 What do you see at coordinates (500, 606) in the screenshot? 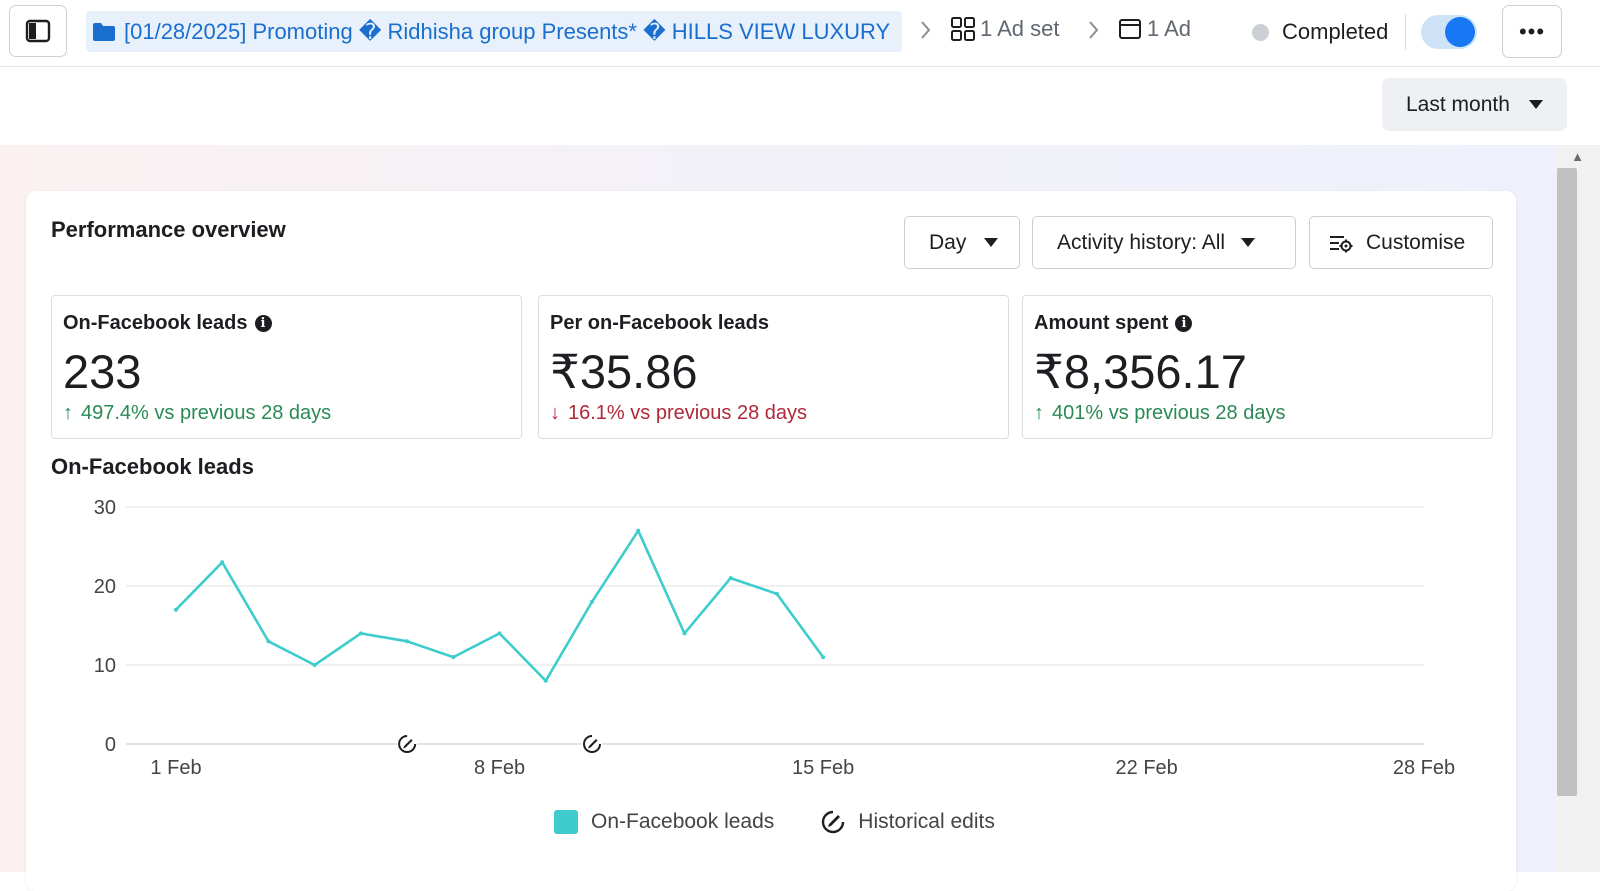
I see `series-line` at bounding box center [500, 606].